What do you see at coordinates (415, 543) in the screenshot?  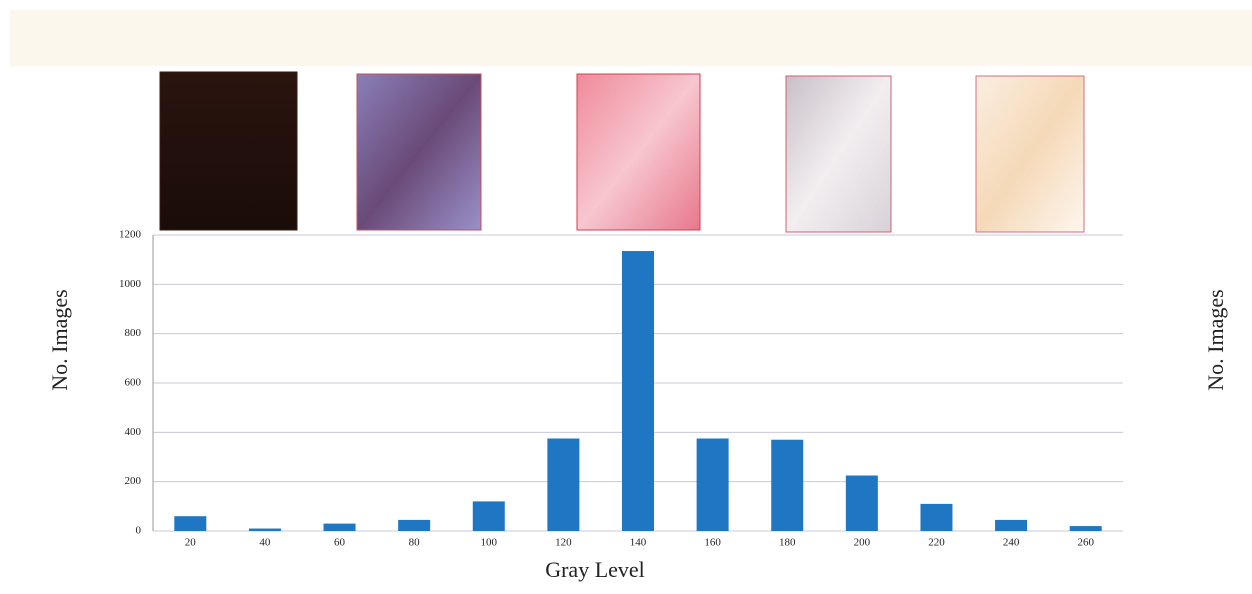 I see `x-tick-label: 80` at bounding box center [415, 543].